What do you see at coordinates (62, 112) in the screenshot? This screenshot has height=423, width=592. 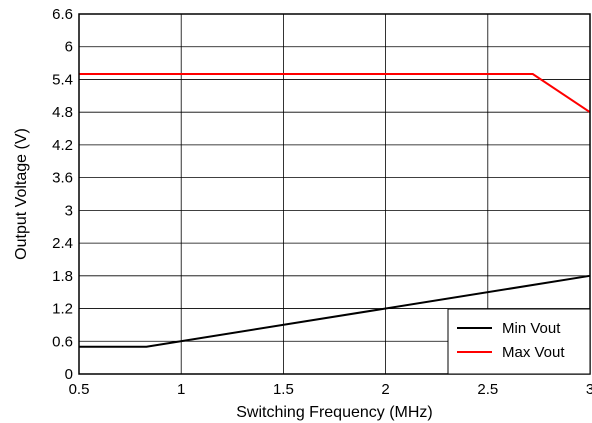 I see `y-tick-label: 4.8` at bounding box center [62, 112].